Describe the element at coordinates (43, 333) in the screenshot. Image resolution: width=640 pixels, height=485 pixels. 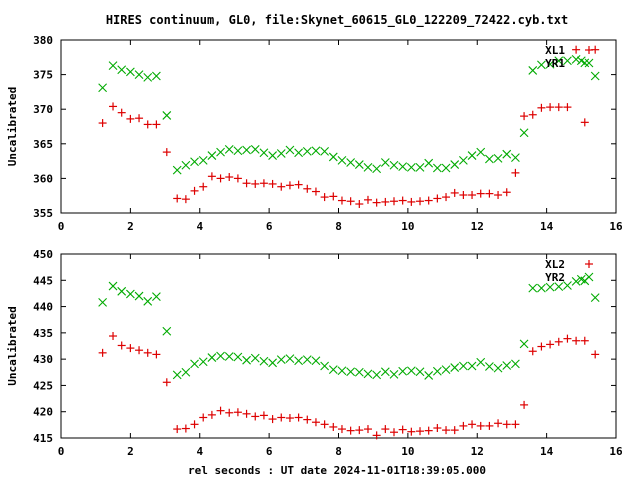
I see `y-tick-label: 435` at that location.